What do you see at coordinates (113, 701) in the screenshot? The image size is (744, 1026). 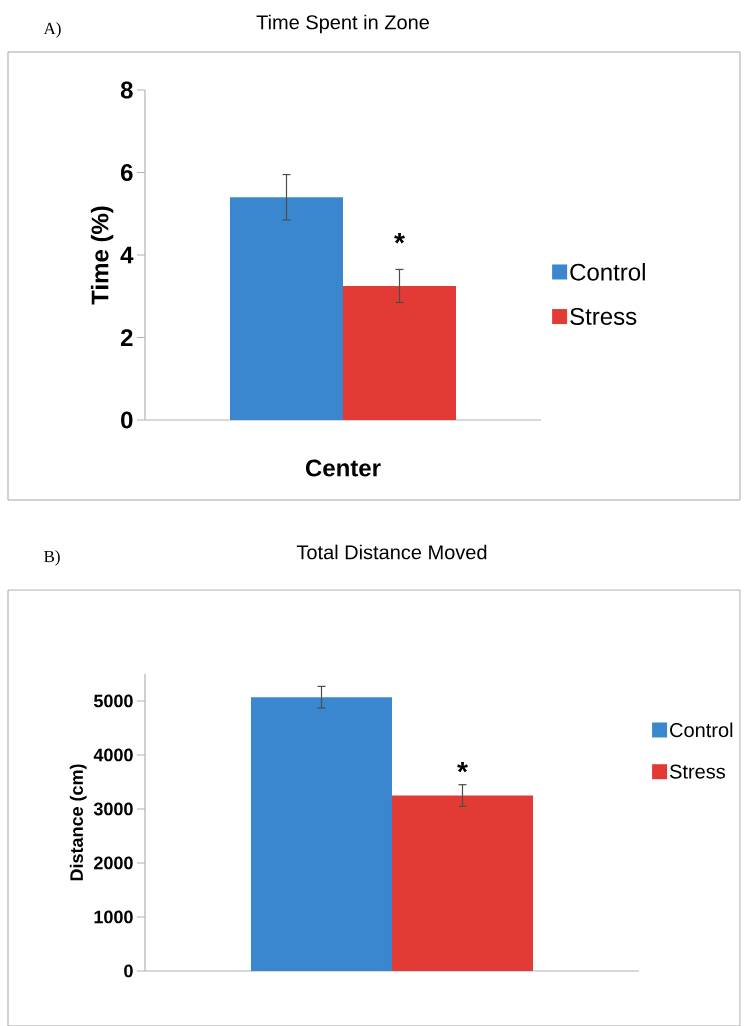 I see `y-tick-label: 5000` at bounding box center [113, 701].